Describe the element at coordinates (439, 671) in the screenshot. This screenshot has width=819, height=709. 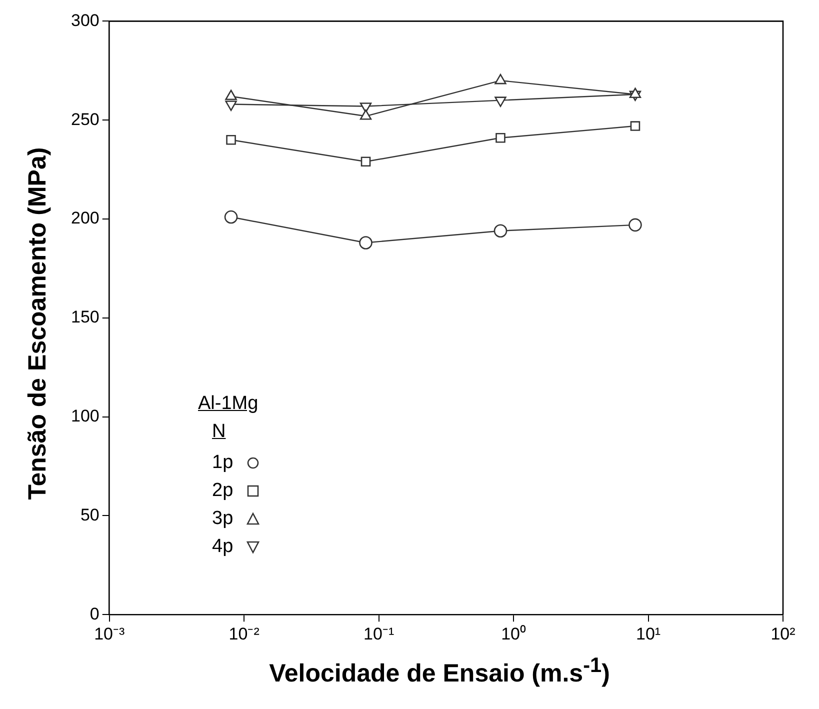
I see `x-axis-title: Velocidade de Ensaio (m.s$^{-1}$)` at that location.